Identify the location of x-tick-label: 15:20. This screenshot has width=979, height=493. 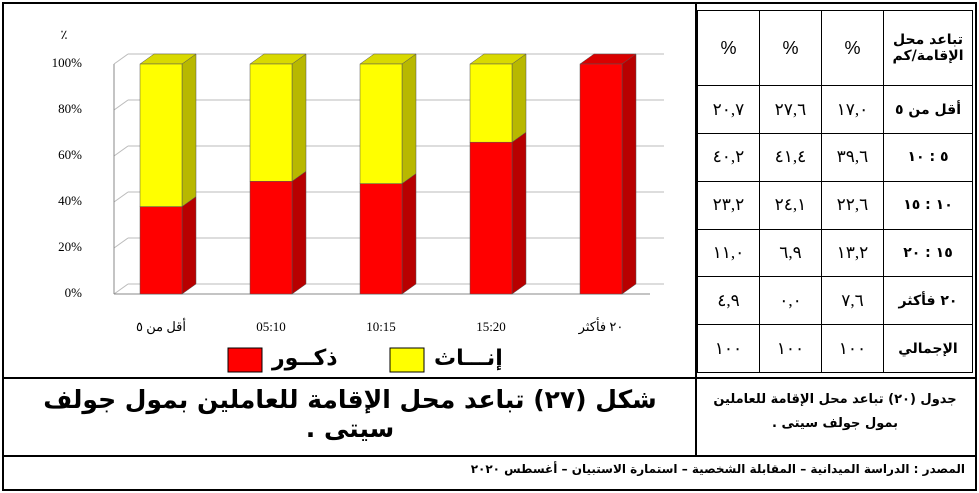
(491, 326).